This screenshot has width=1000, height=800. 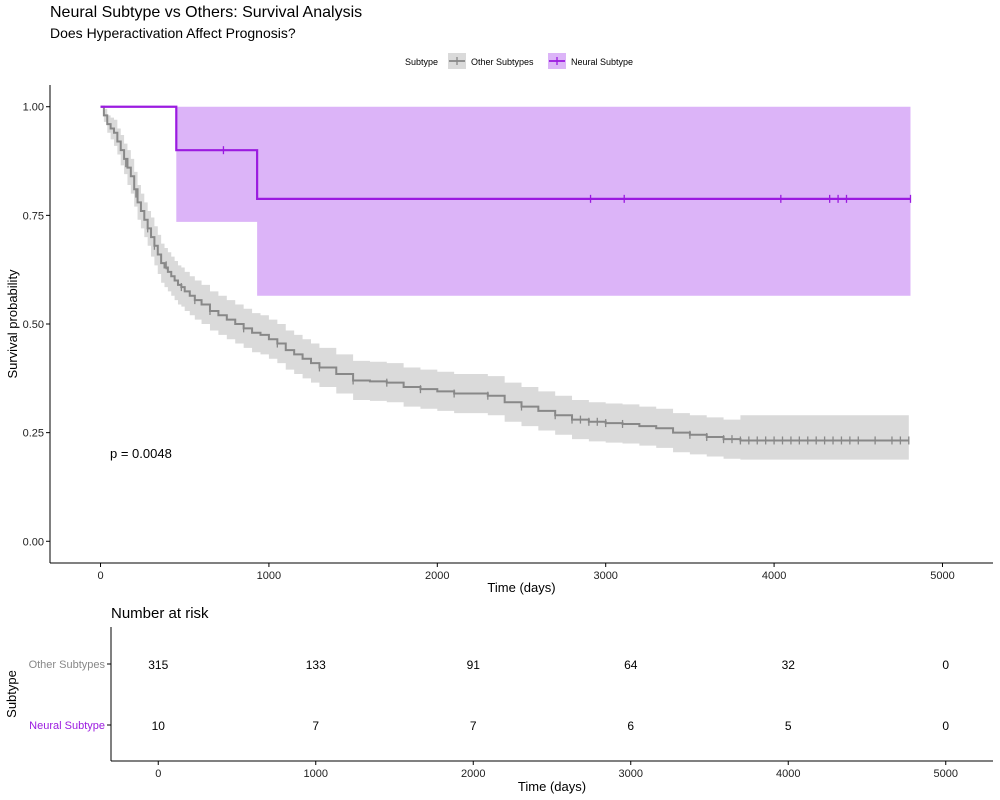 I want to click on legend-title: Subtype, so click(x=421, y=62).